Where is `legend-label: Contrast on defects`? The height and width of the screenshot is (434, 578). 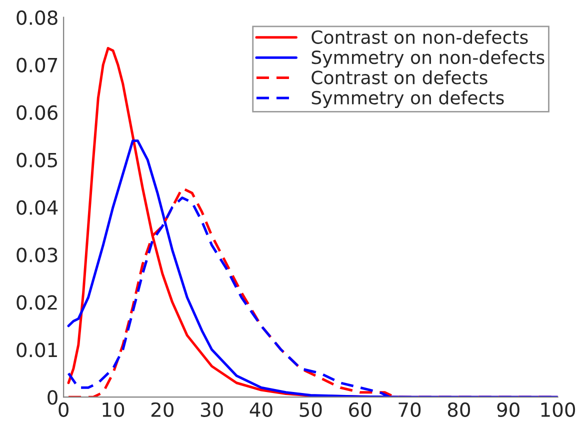
legend-label: Contrast on defects is located at coordinates (400, 77).